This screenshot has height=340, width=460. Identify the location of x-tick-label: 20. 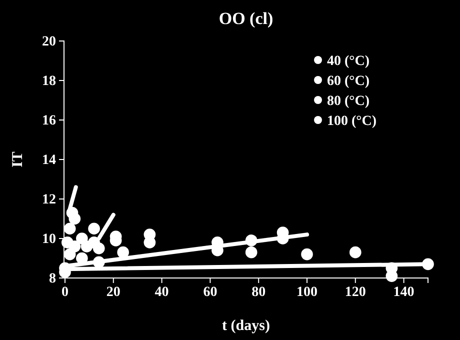
(113, 292).